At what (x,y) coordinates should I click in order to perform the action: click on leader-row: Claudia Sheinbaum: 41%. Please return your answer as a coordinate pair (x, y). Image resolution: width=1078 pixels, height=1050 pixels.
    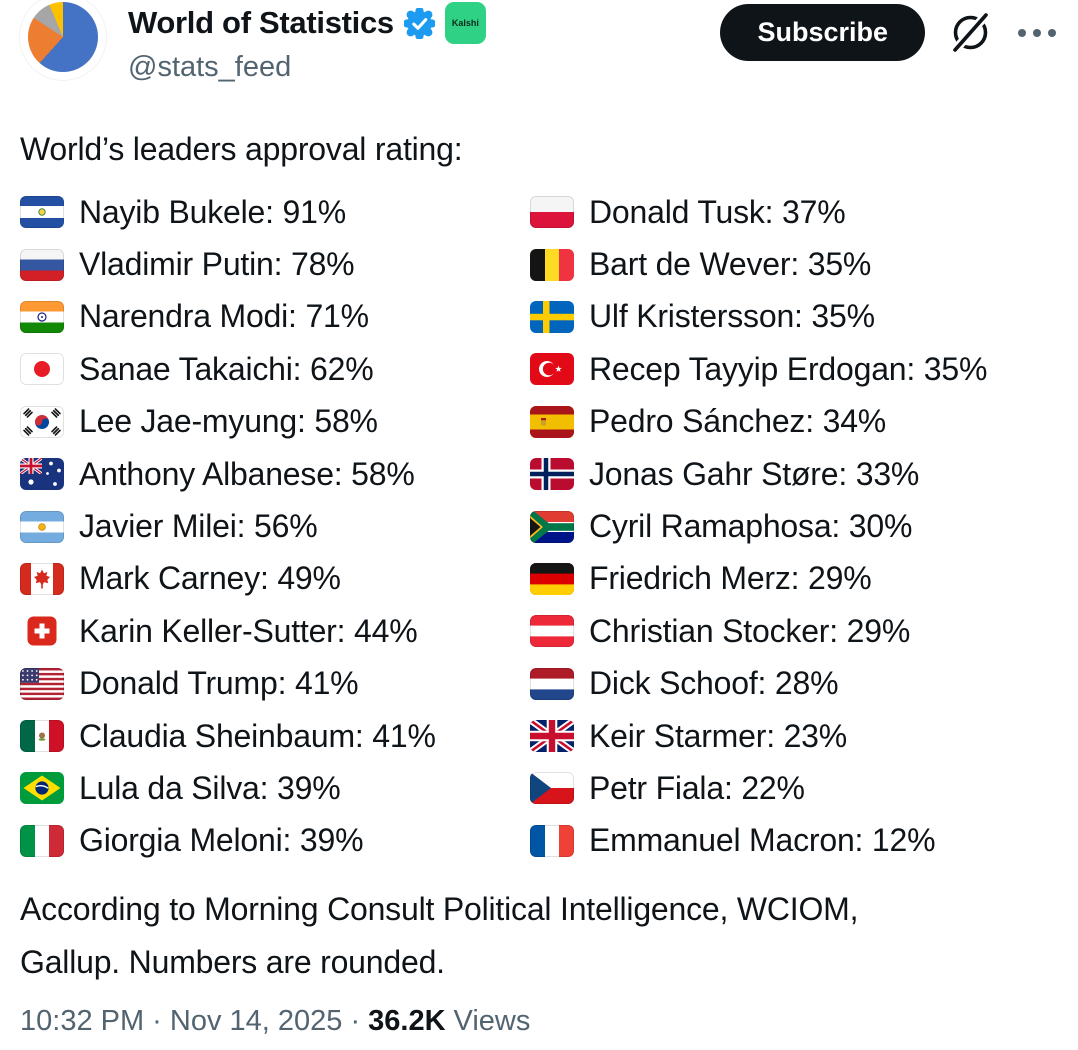
    Looking at the image, I should click on (275, 736).